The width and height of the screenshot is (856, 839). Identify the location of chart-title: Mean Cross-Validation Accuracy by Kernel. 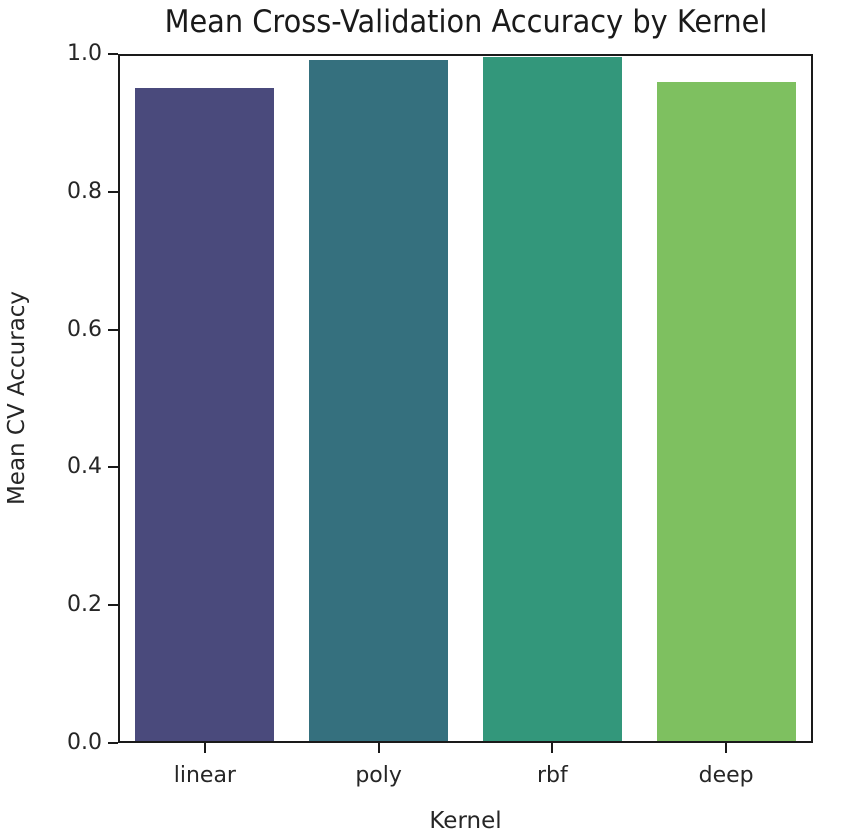
(466, 22).